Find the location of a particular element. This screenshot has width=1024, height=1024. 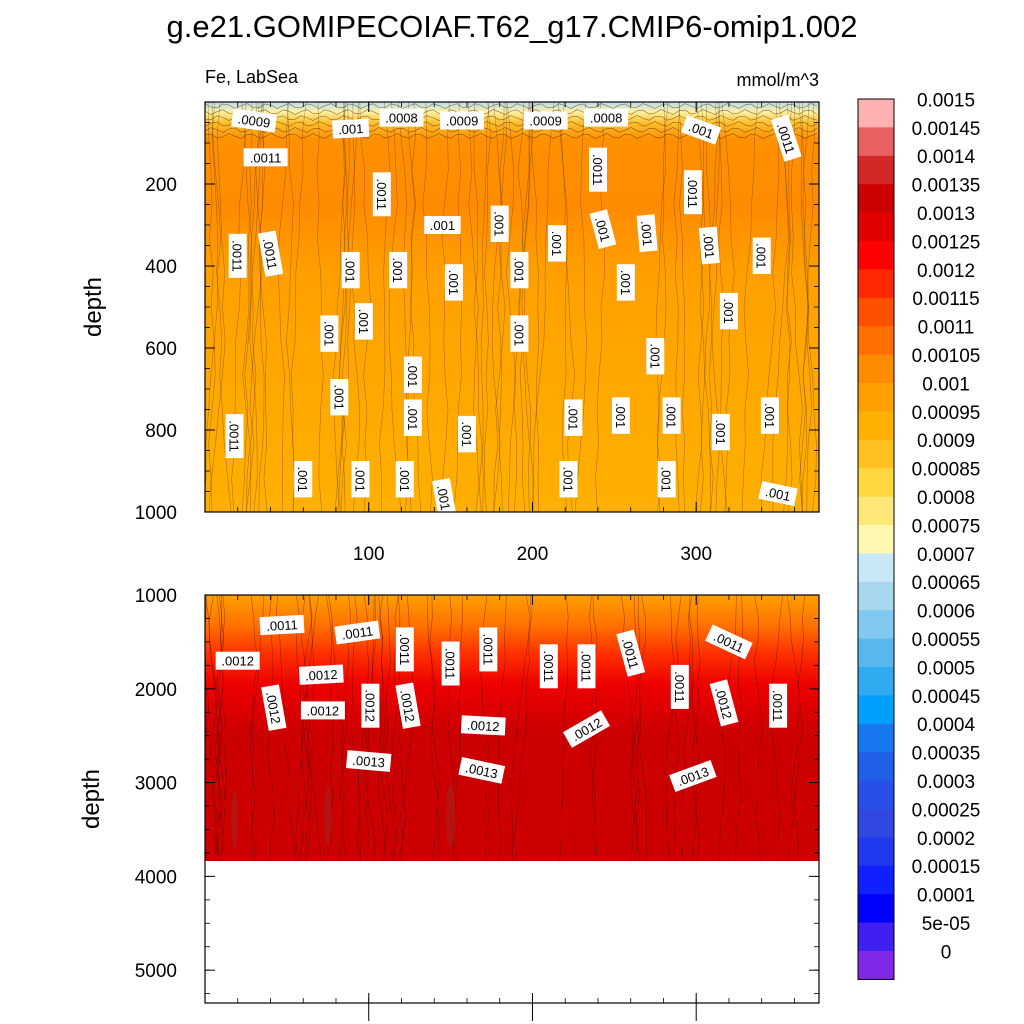

colorbar-label: 0.0012 is located at coordinates (946, 271).